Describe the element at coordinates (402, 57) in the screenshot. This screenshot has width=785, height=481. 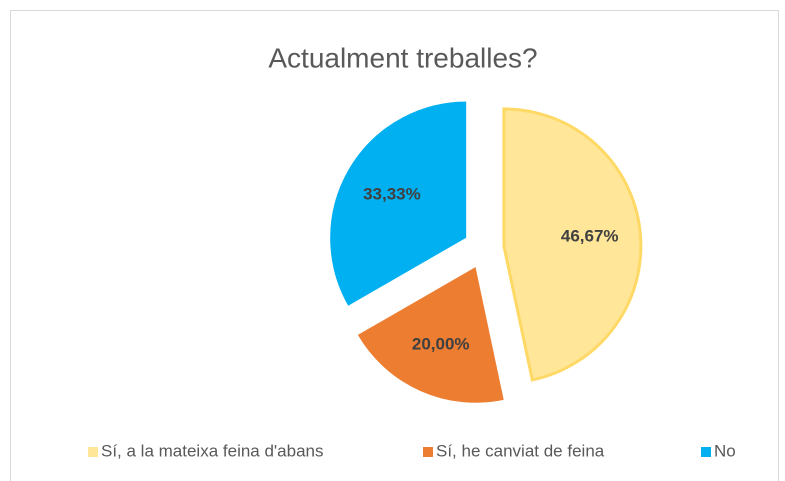
I see `chart-title: Actualment treballes?` at that location.